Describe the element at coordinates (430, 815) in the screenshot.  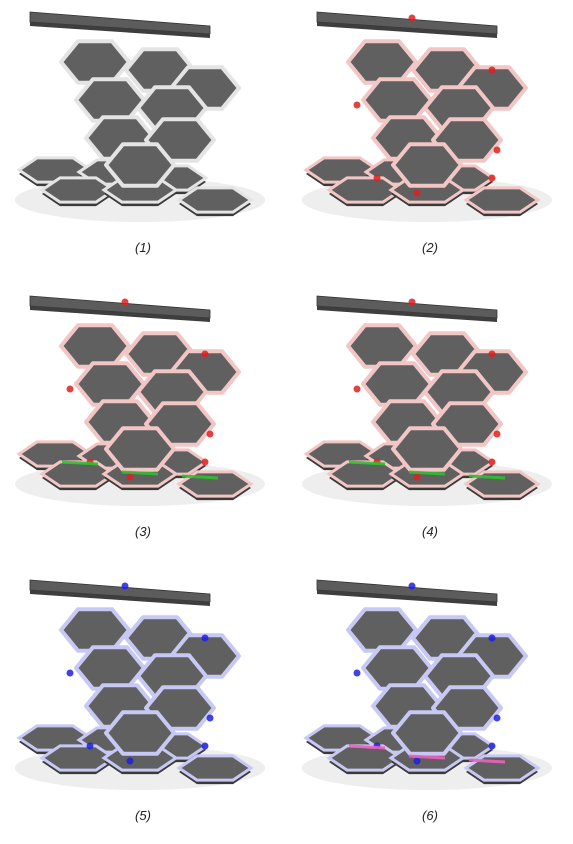
I see `panel-caption: (6)` at that location.